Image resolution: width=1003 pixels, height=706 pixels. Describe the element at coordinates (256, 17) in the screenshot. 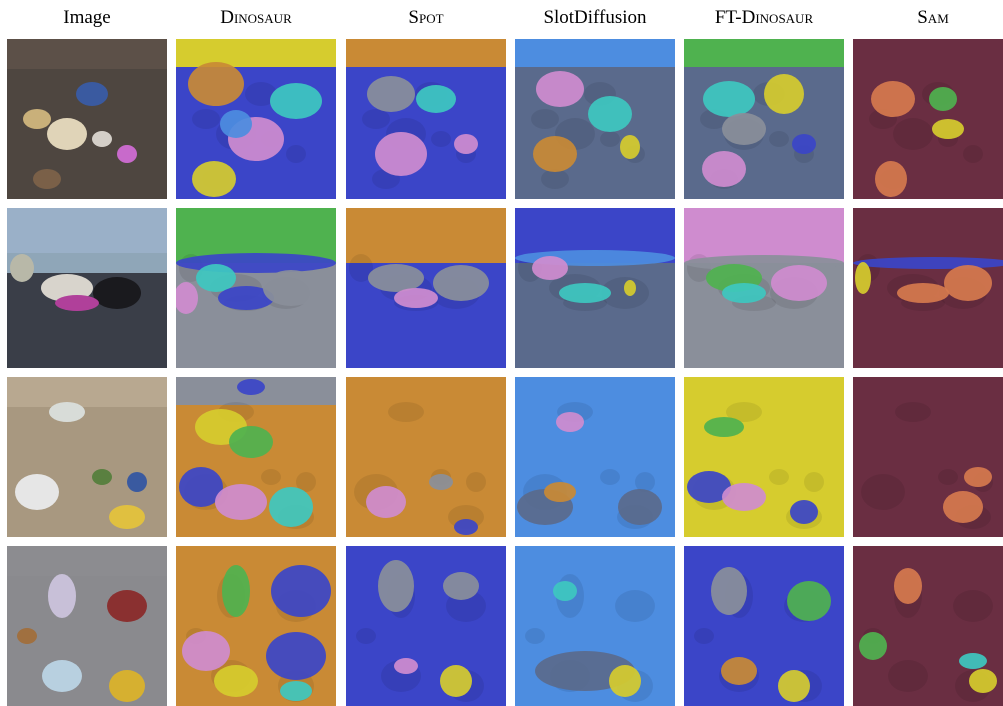

I see `column-header-dinosaur: Dinosaur` at that location.